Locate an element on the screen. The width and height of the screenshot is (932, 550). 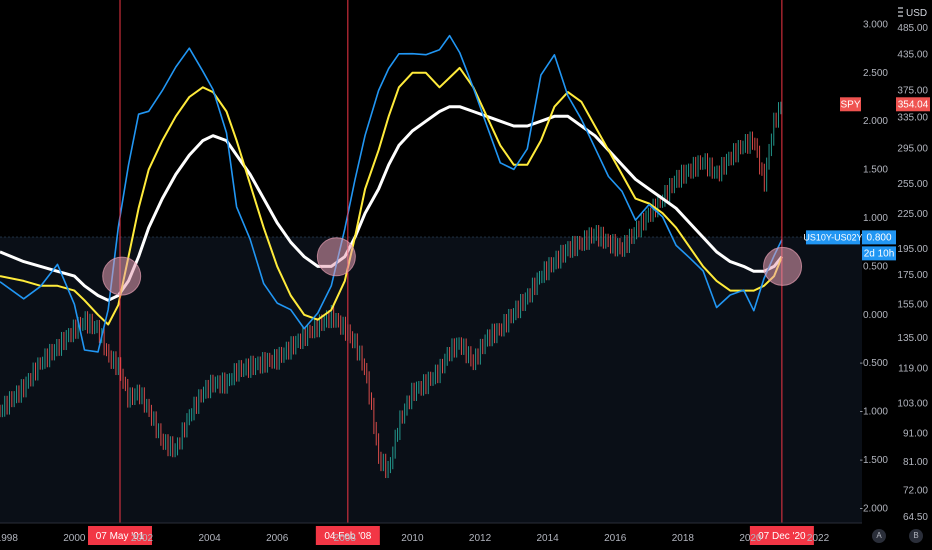
countdown-tag is located at coordinates (879, 253).